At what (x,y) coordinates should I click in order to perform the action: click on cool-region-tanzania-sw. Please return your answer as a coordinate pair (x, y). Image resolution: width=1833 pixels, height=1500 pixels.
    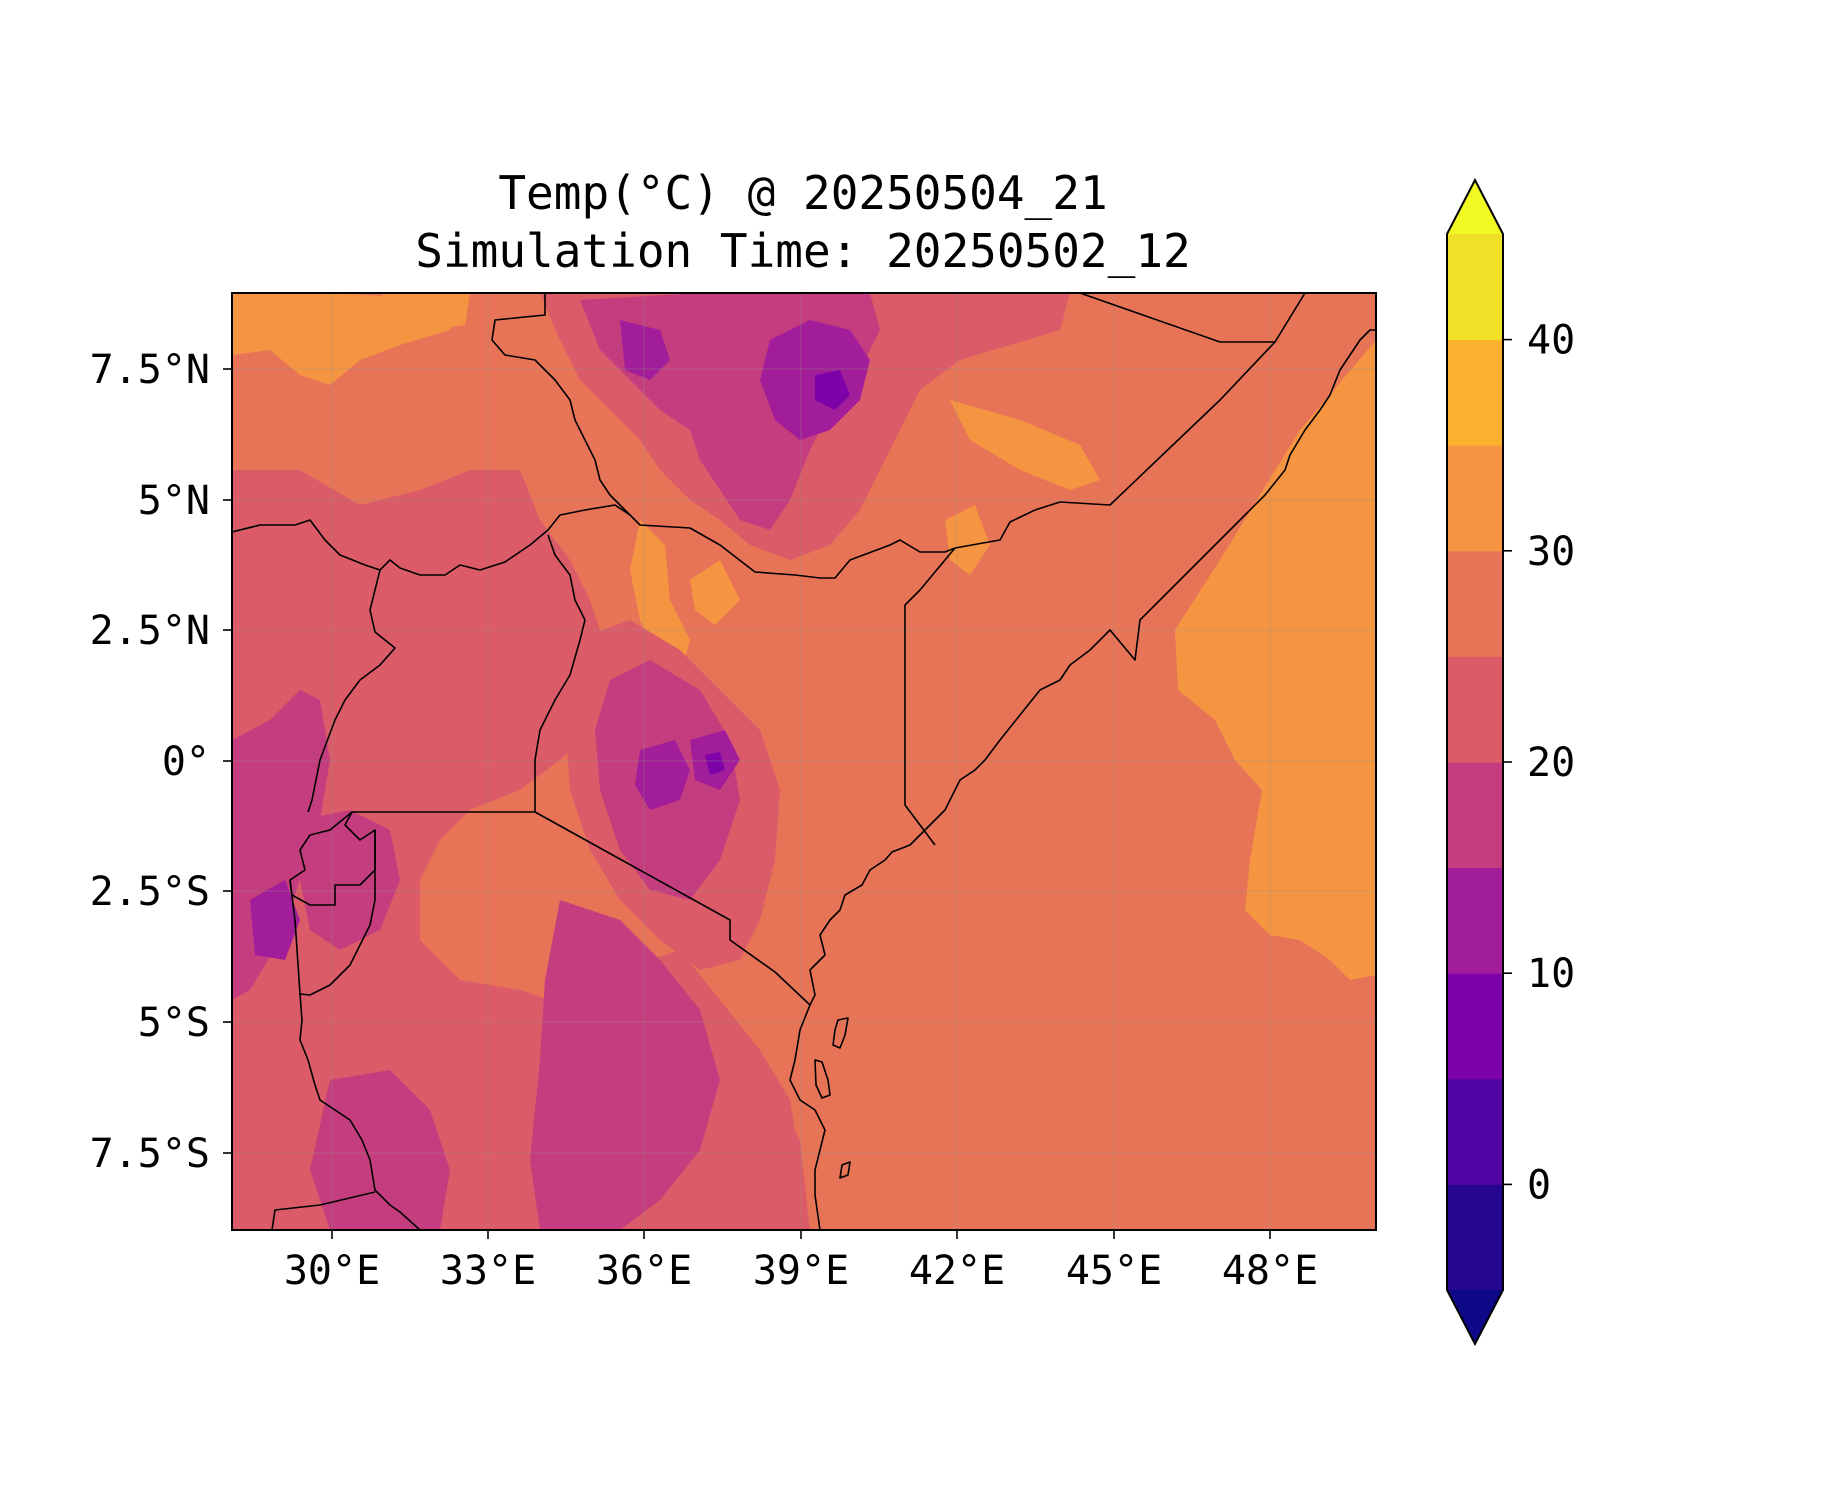
    Looking at the image, I should click on (380, 1150).